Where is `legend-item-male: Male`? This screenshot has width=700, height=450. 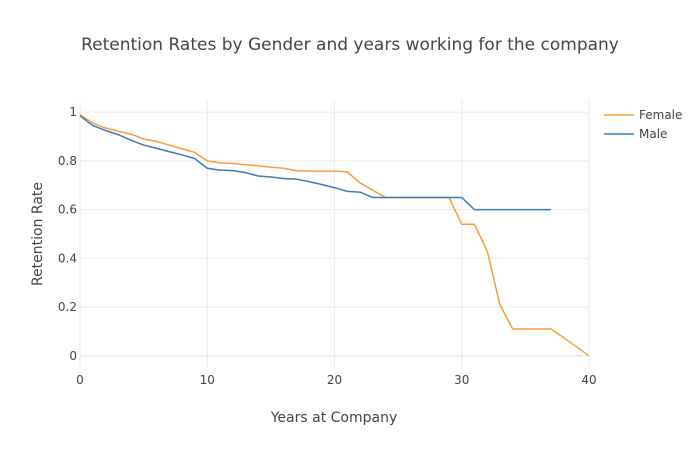 legend-item-male: Male is located at coordinates (635, 134).